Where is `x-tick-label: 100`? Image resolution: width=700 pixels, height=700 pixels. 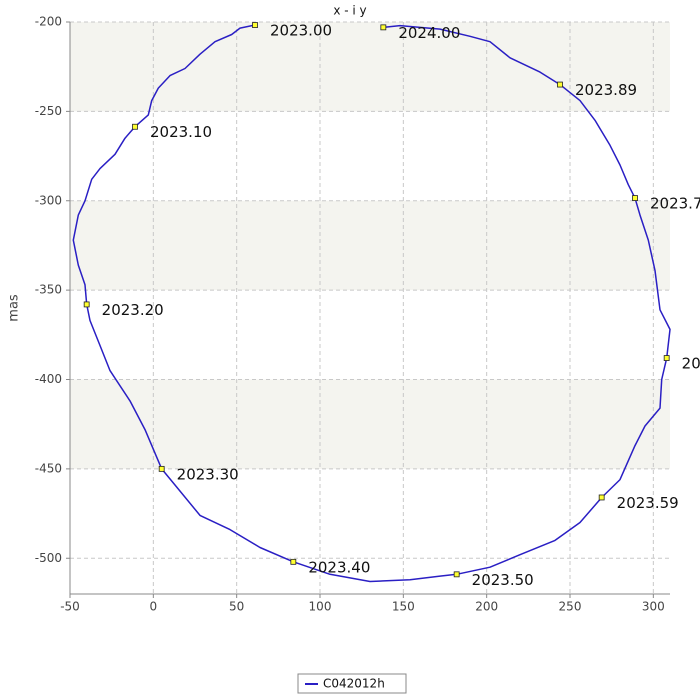
x-tick-label: 100 is located at coordinates (320, 607).